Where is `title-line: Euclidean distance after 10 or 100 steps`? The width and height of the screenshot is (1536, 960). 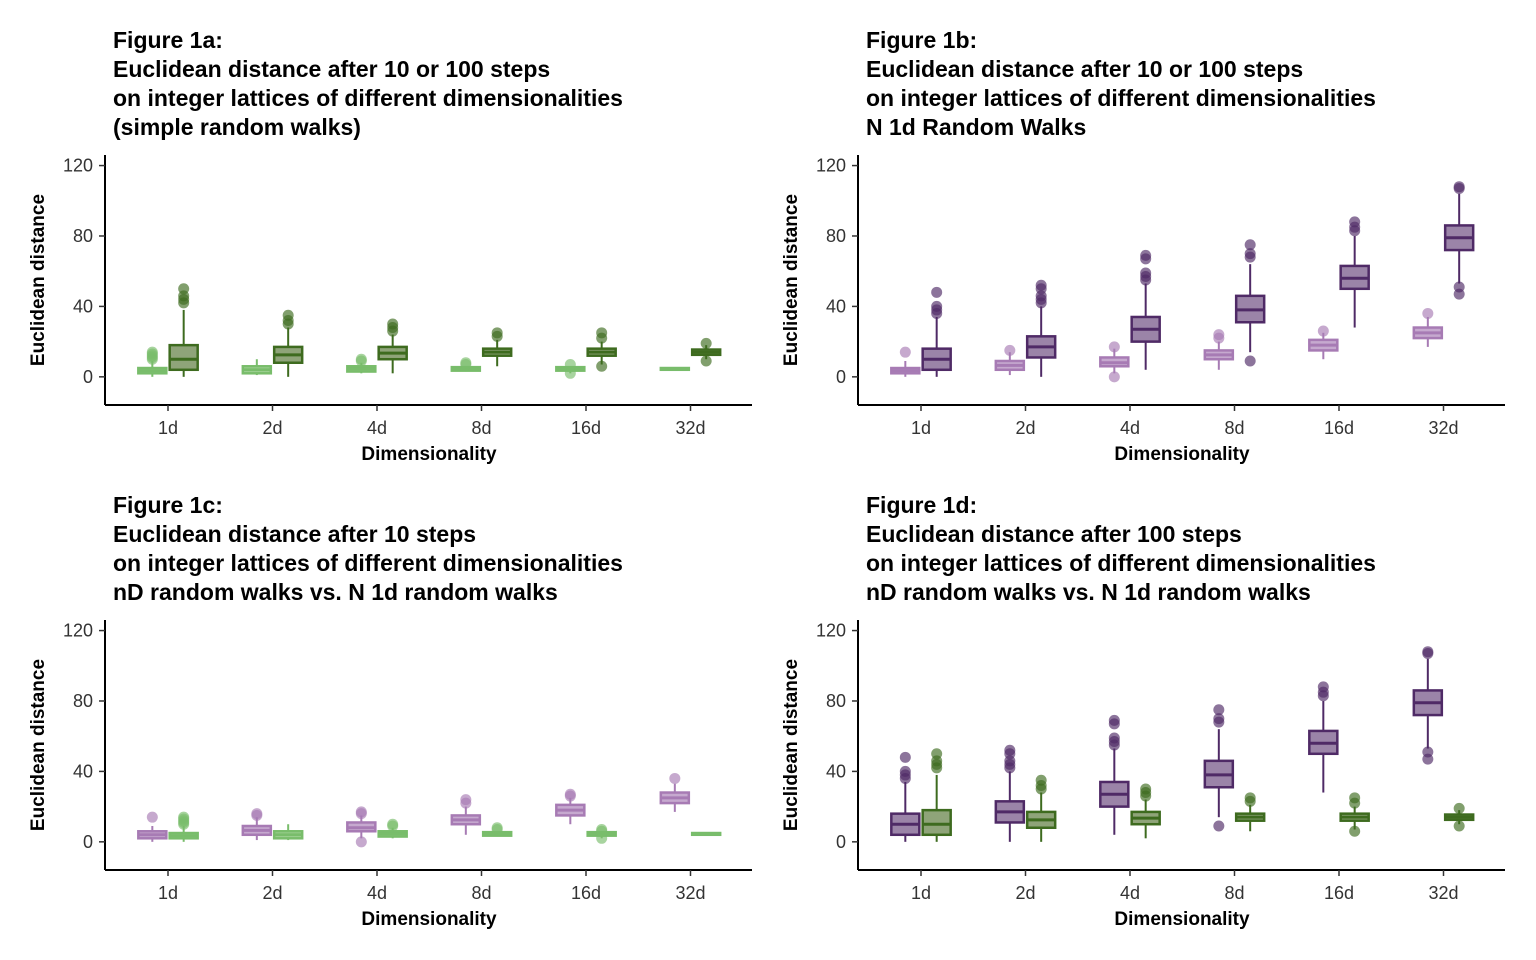 title-line: Euclidean distance after 10 or 100 steps is located at coordinates (332, 69).